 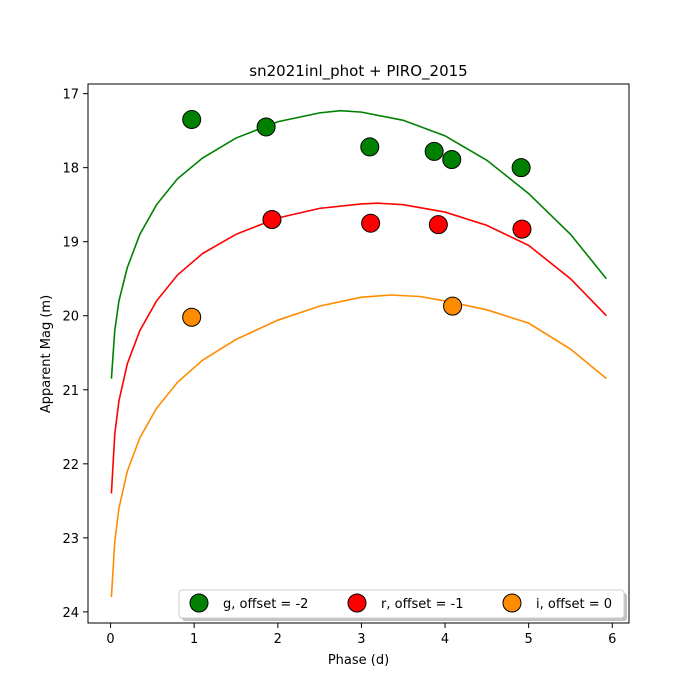 What do you see at coordinates (194, 639) in the screenshot?
I see `x-tick-label-1: 1` at bounding box center [194, 639].